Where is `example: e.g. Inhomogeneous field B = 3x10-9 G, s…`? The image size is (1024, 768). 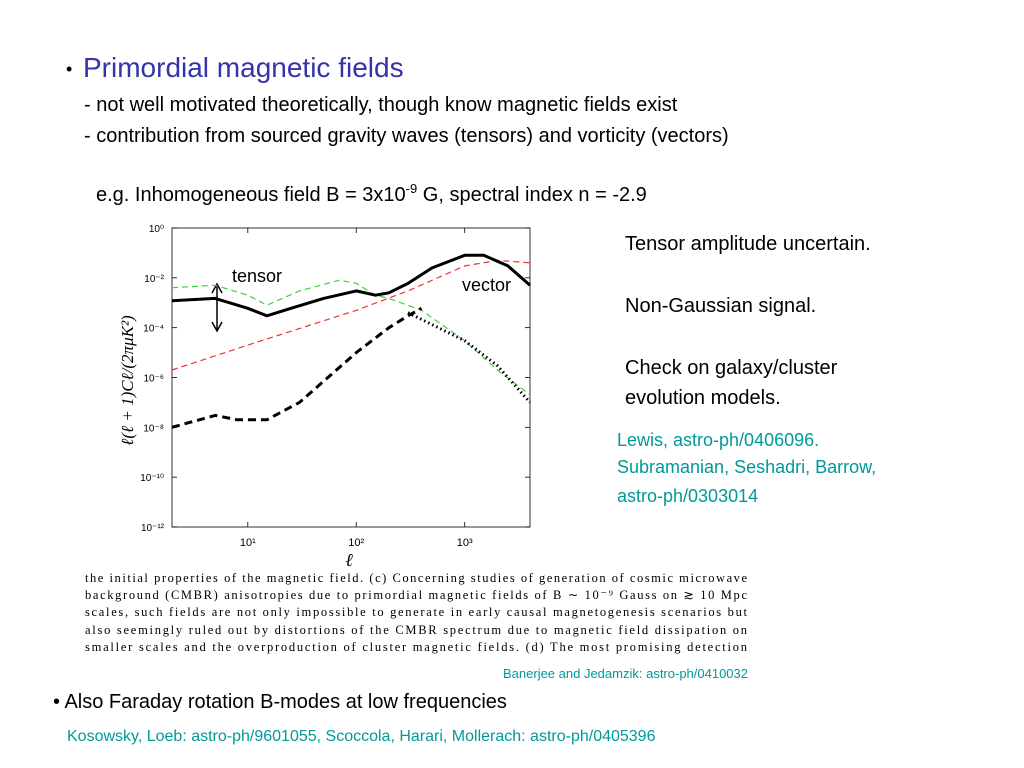
example: e.g. Inhomogeneous field B = 3x10-9 G, s… is located at coordinates (371, 193).